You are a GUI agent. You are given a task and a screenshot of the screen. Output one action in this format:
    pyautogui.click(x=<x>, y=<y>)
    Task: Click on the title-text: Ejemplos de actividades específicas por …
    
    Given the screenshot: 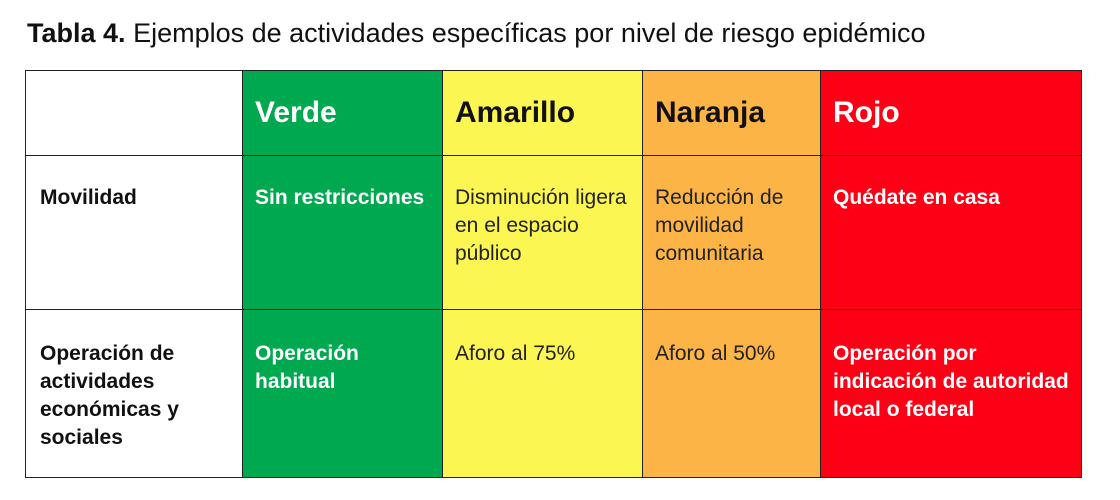 What is the action you would take?
    pyautogui.click(x=529, y=33)
    